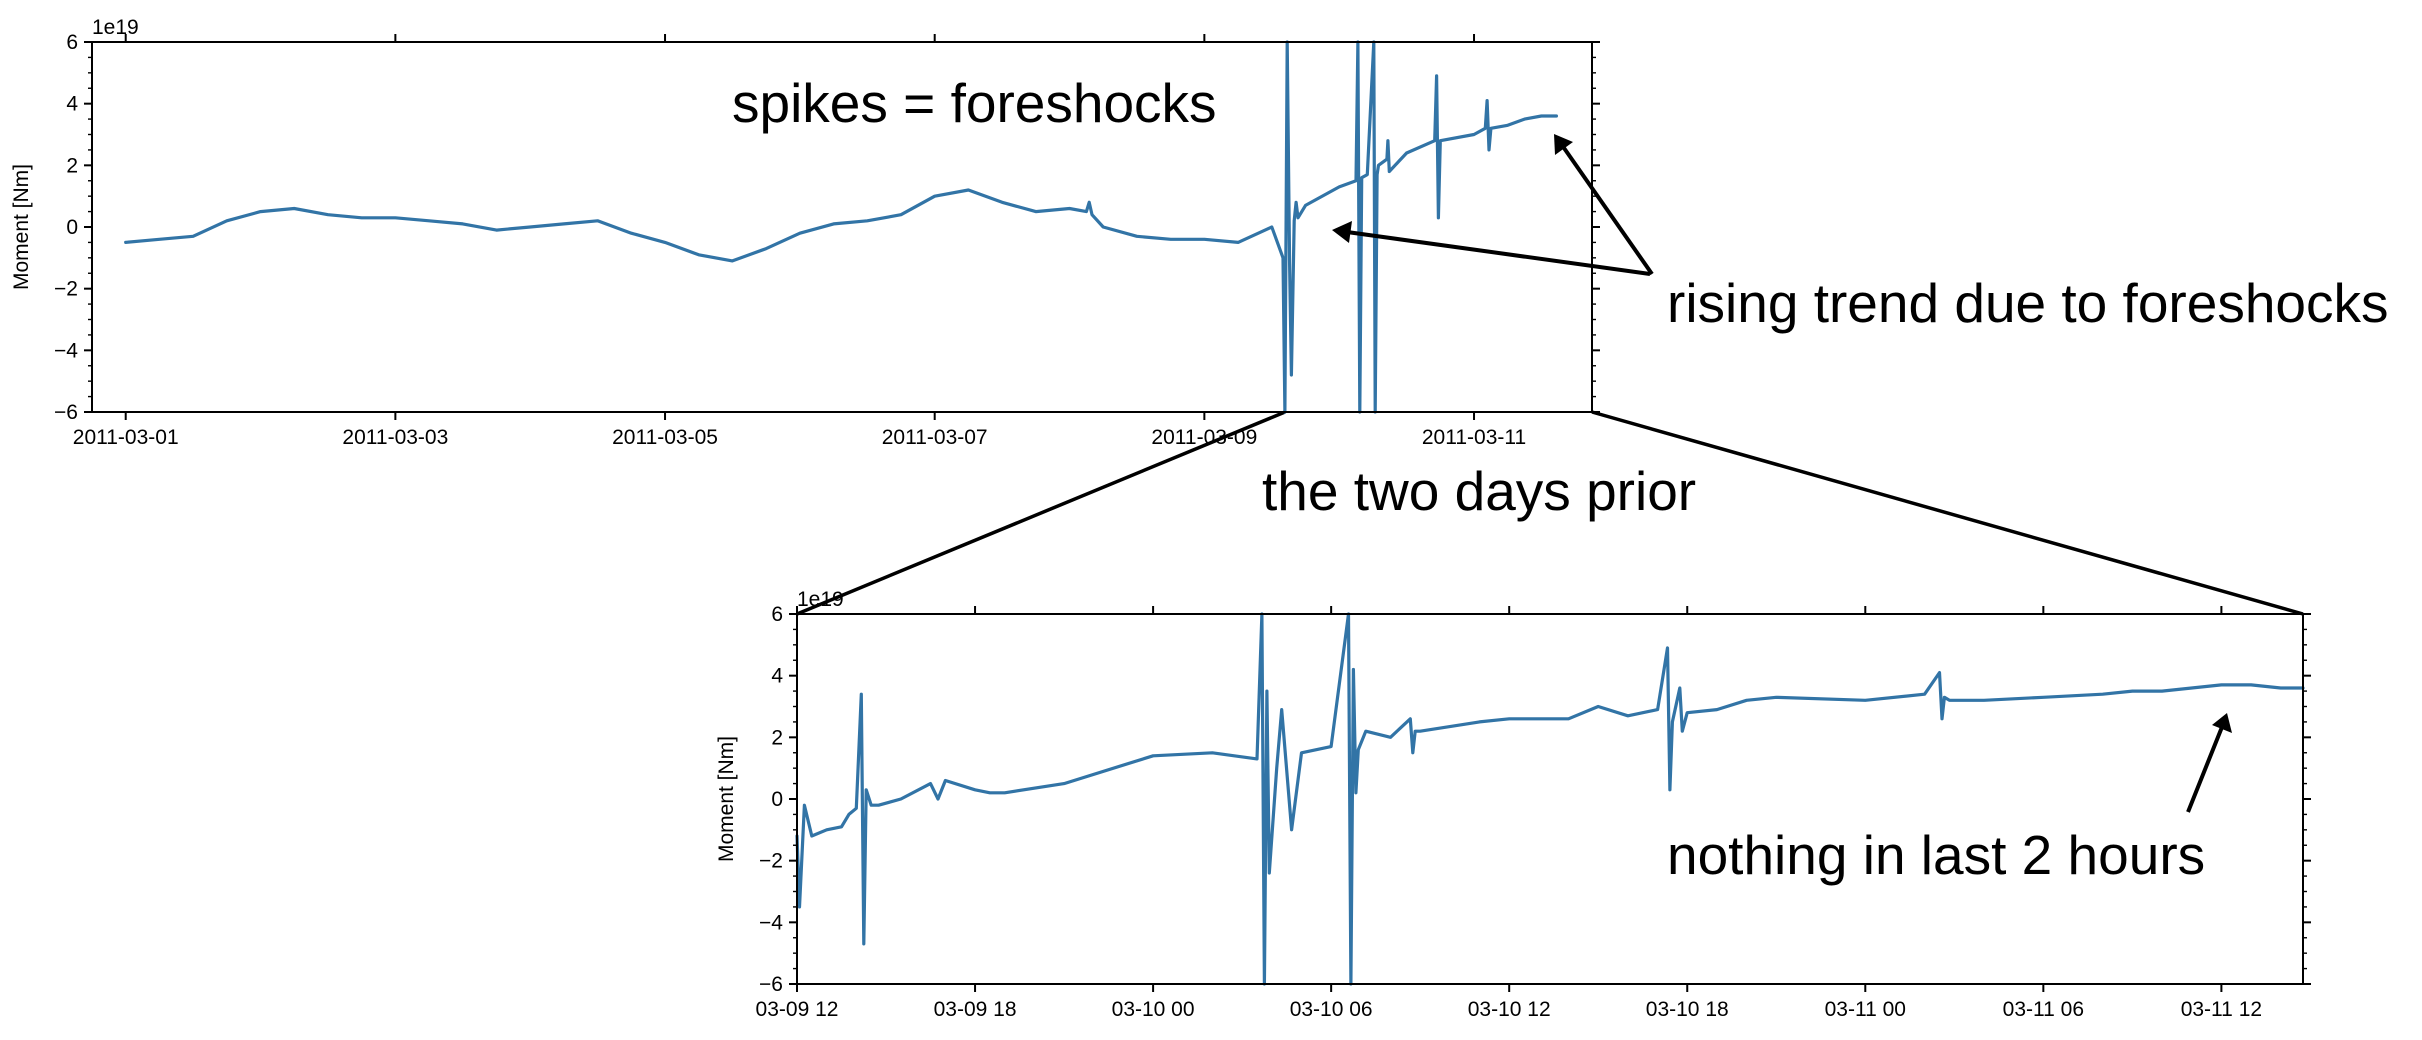 The image size is (2422, 1040). I want to click on top-y-tick-label: −2, so click(66, 289).